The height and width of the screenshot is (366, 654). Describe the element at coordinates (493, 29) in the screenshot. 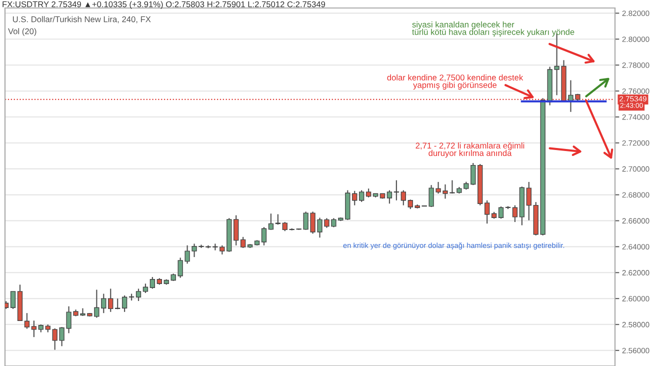

I see `annotation: siyasi kanaldan gelecek her türlü kötü hava doları şişirecek yukarı yönde` at that location.